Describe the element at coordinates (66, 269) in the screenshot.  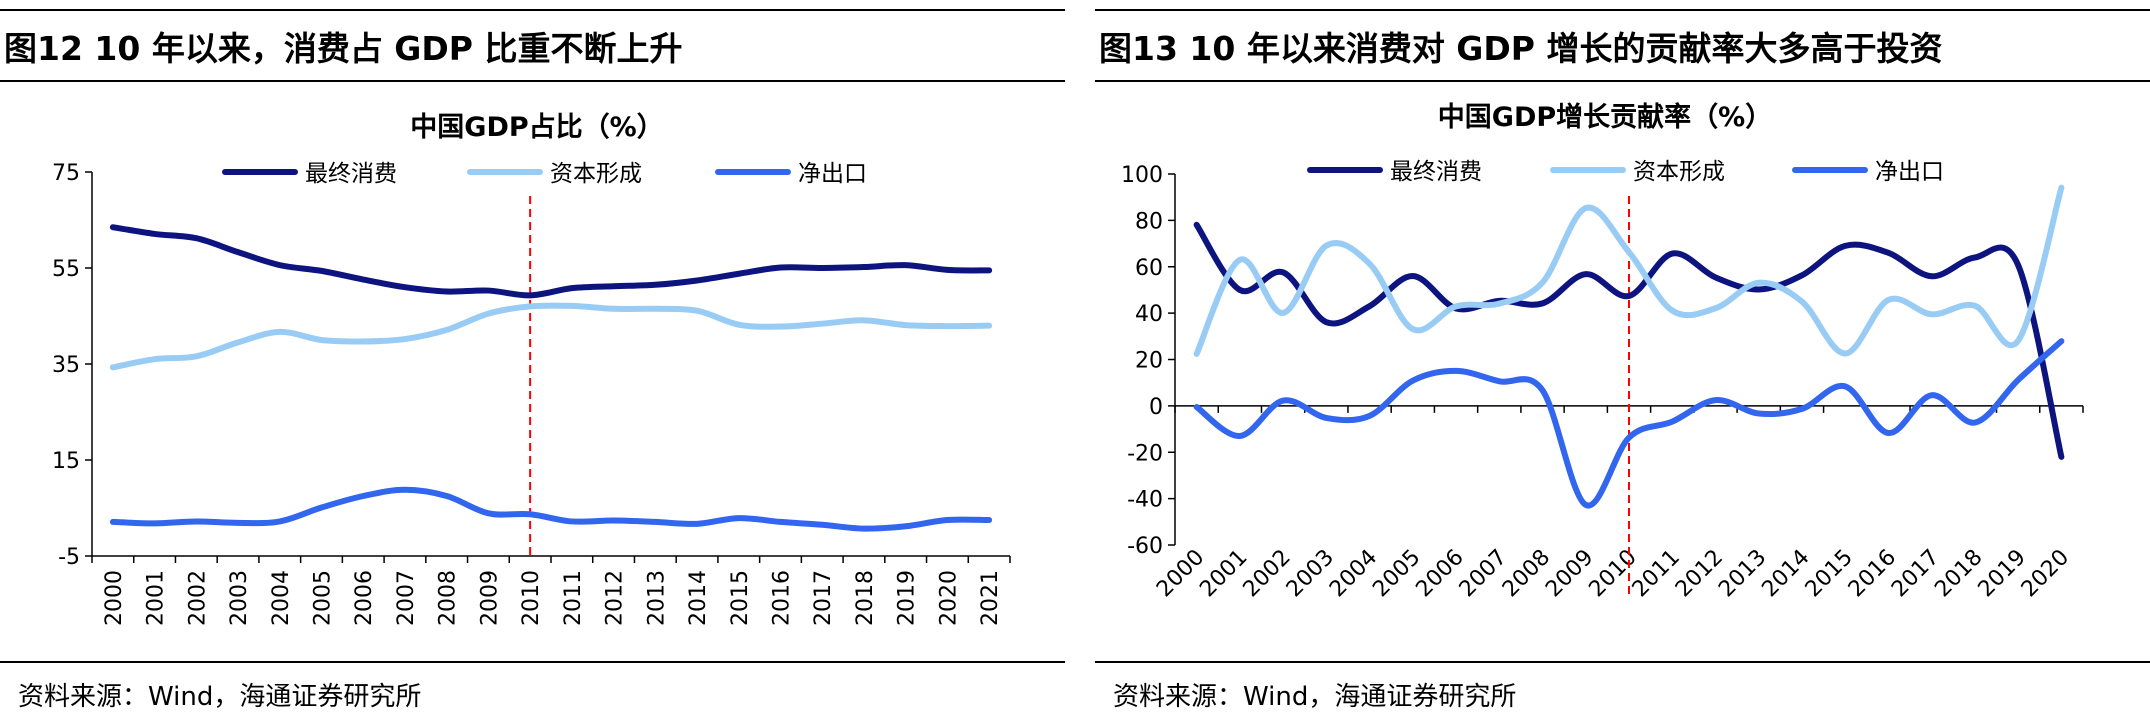
I see `y-tick-label: 55` at that location.